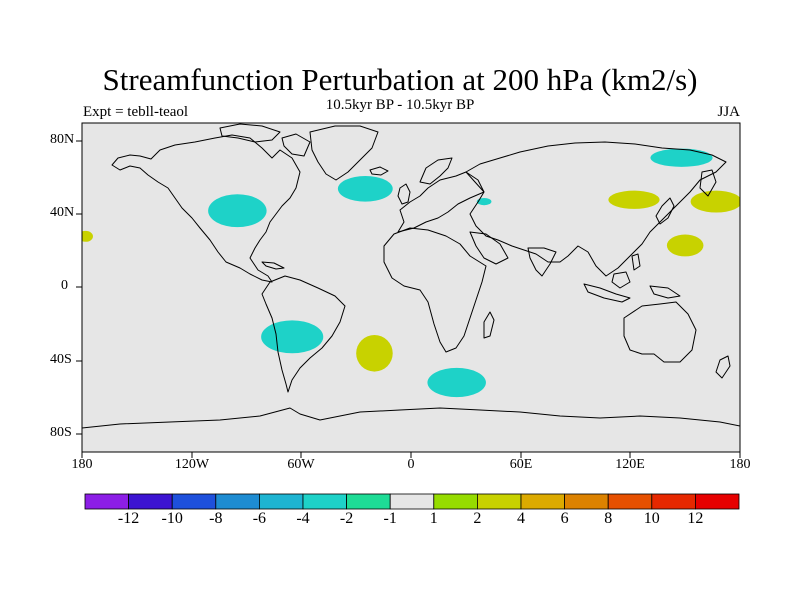 Image resolution: width=800 pixels, height=600 pixels. What do you see at coordinates (344, 153) in the screenshot?
I see `coast-greenland` at bounding box center [344, 153].